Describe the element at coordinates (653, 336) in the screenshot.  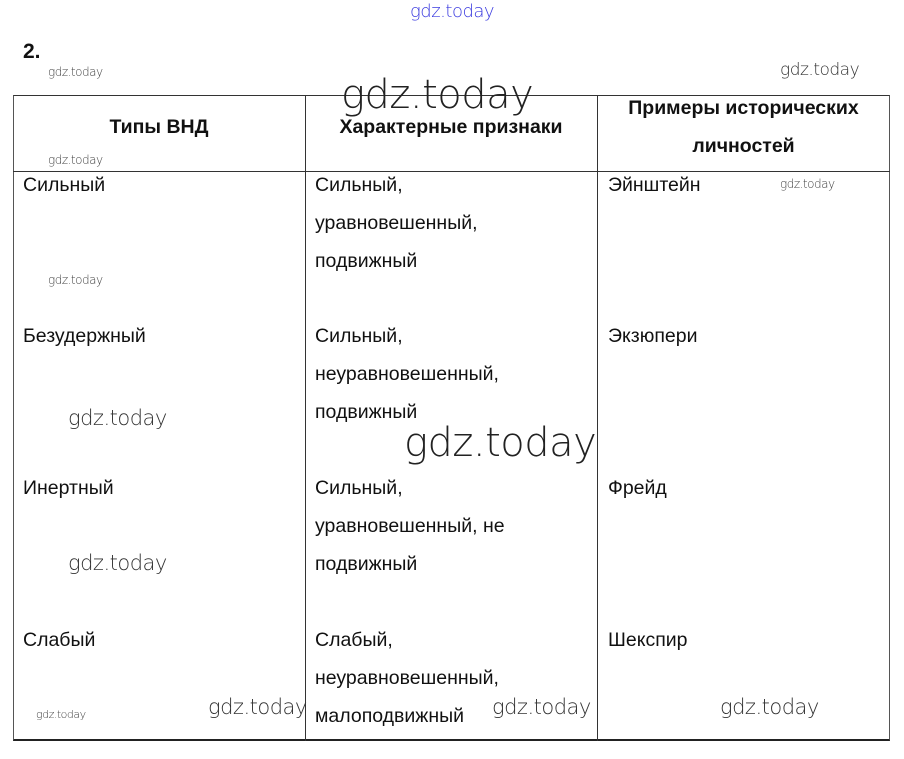
I see `cell-example: Экзюпери` at that location.